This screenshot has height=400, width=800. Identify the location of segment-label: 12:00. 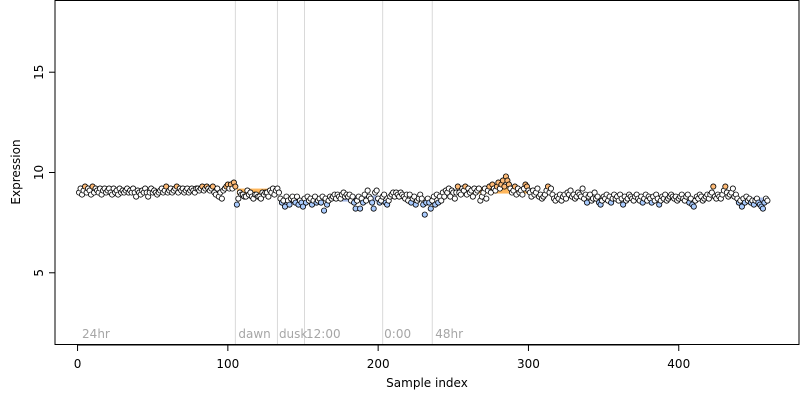
(323, 334).